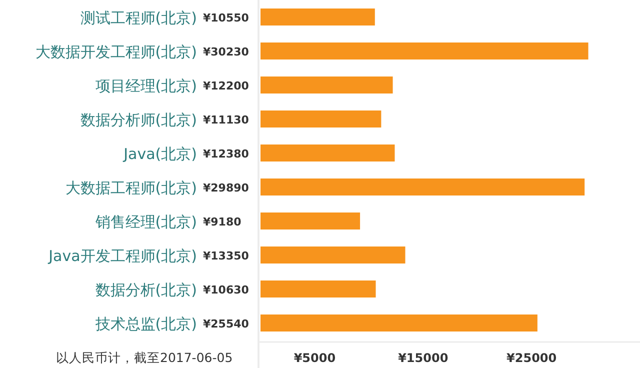  Describe the element at coordinates (122, 256) in the screenshot. I see `y-tick-label: Java开发工程师(北京)` at that location.